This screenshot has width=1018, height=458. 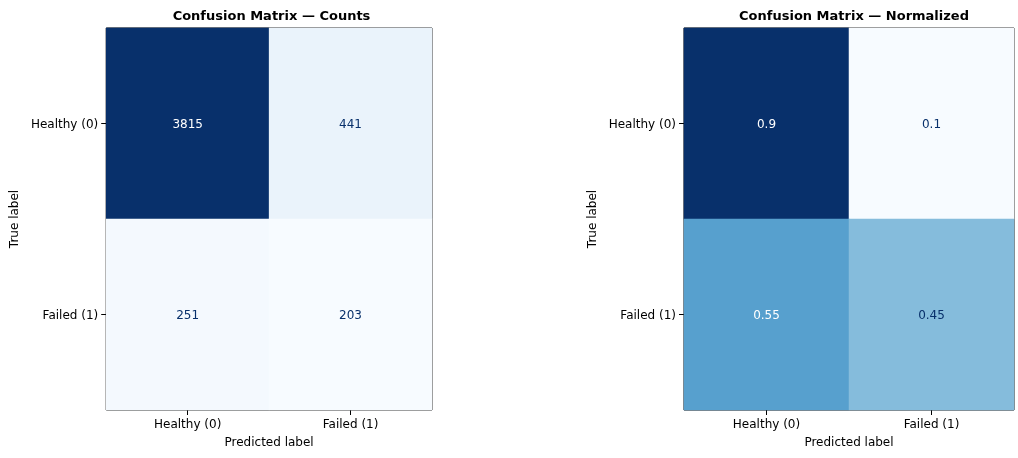 What do you see at coordinates (766, 123) in the screenshot?
I see `data-label: 0.9` at bounding box center [766, 123].